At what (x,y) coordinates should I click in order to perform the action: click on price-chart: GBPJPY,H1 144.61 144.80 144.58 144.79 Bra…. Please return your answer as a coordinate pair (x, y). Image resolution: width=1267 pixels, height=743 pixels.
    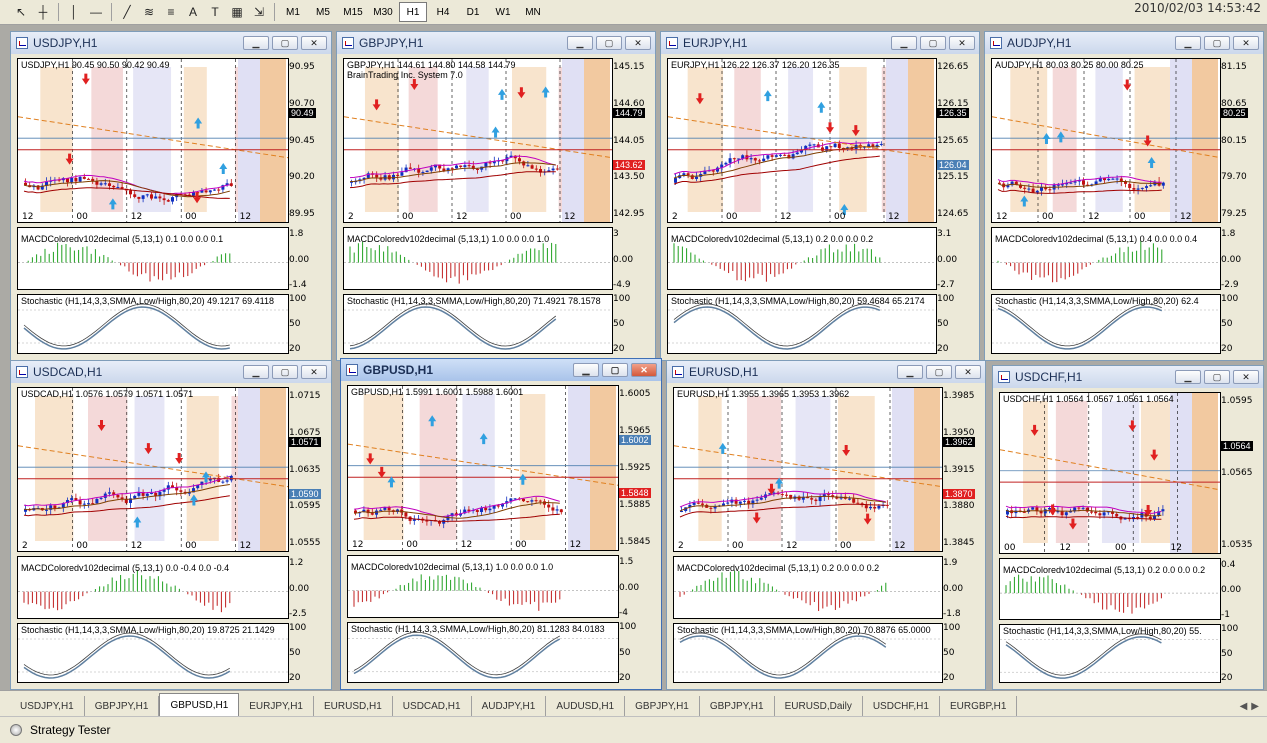
    Looking at the image, I should click on (478, 140).